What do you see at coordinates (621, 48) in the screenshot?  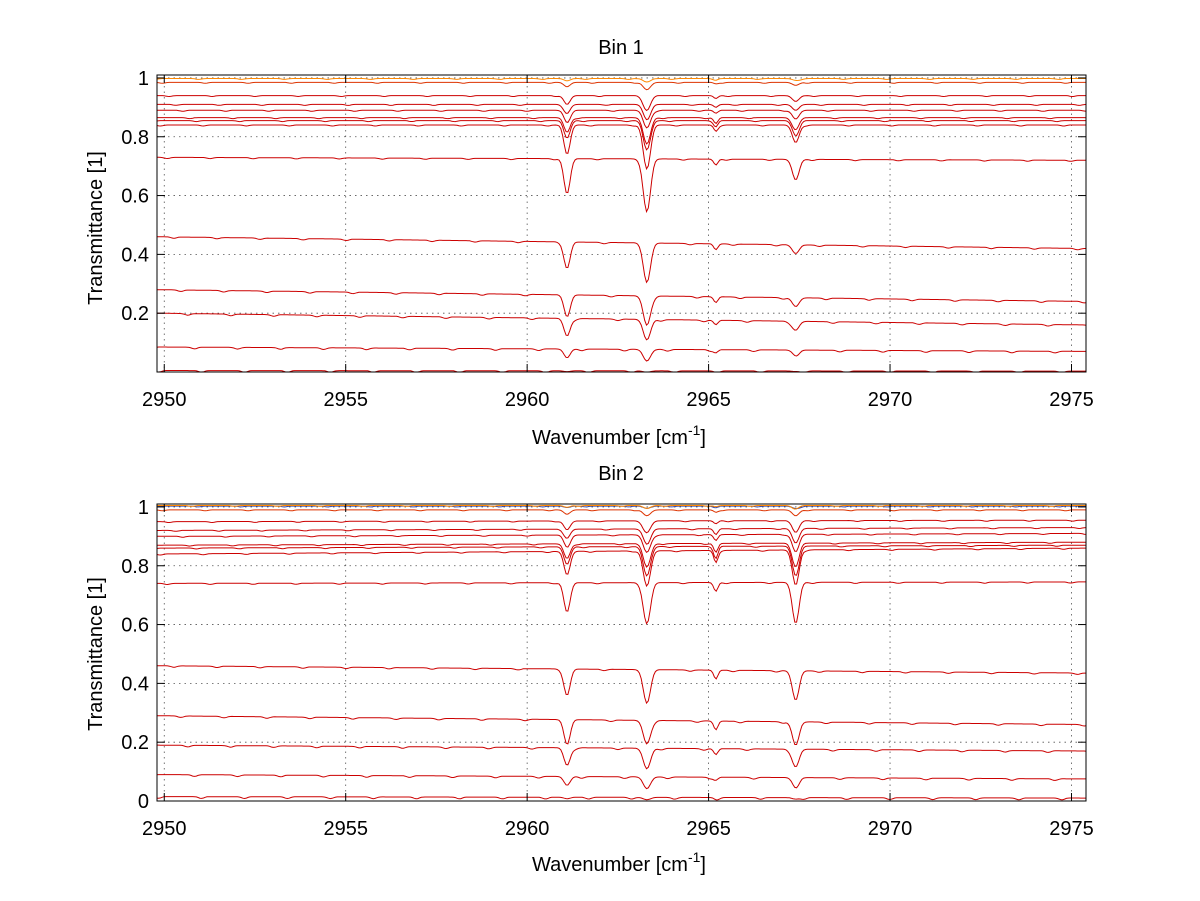 I see `chart-title: Bin 1` at bounding box center [621, 48].